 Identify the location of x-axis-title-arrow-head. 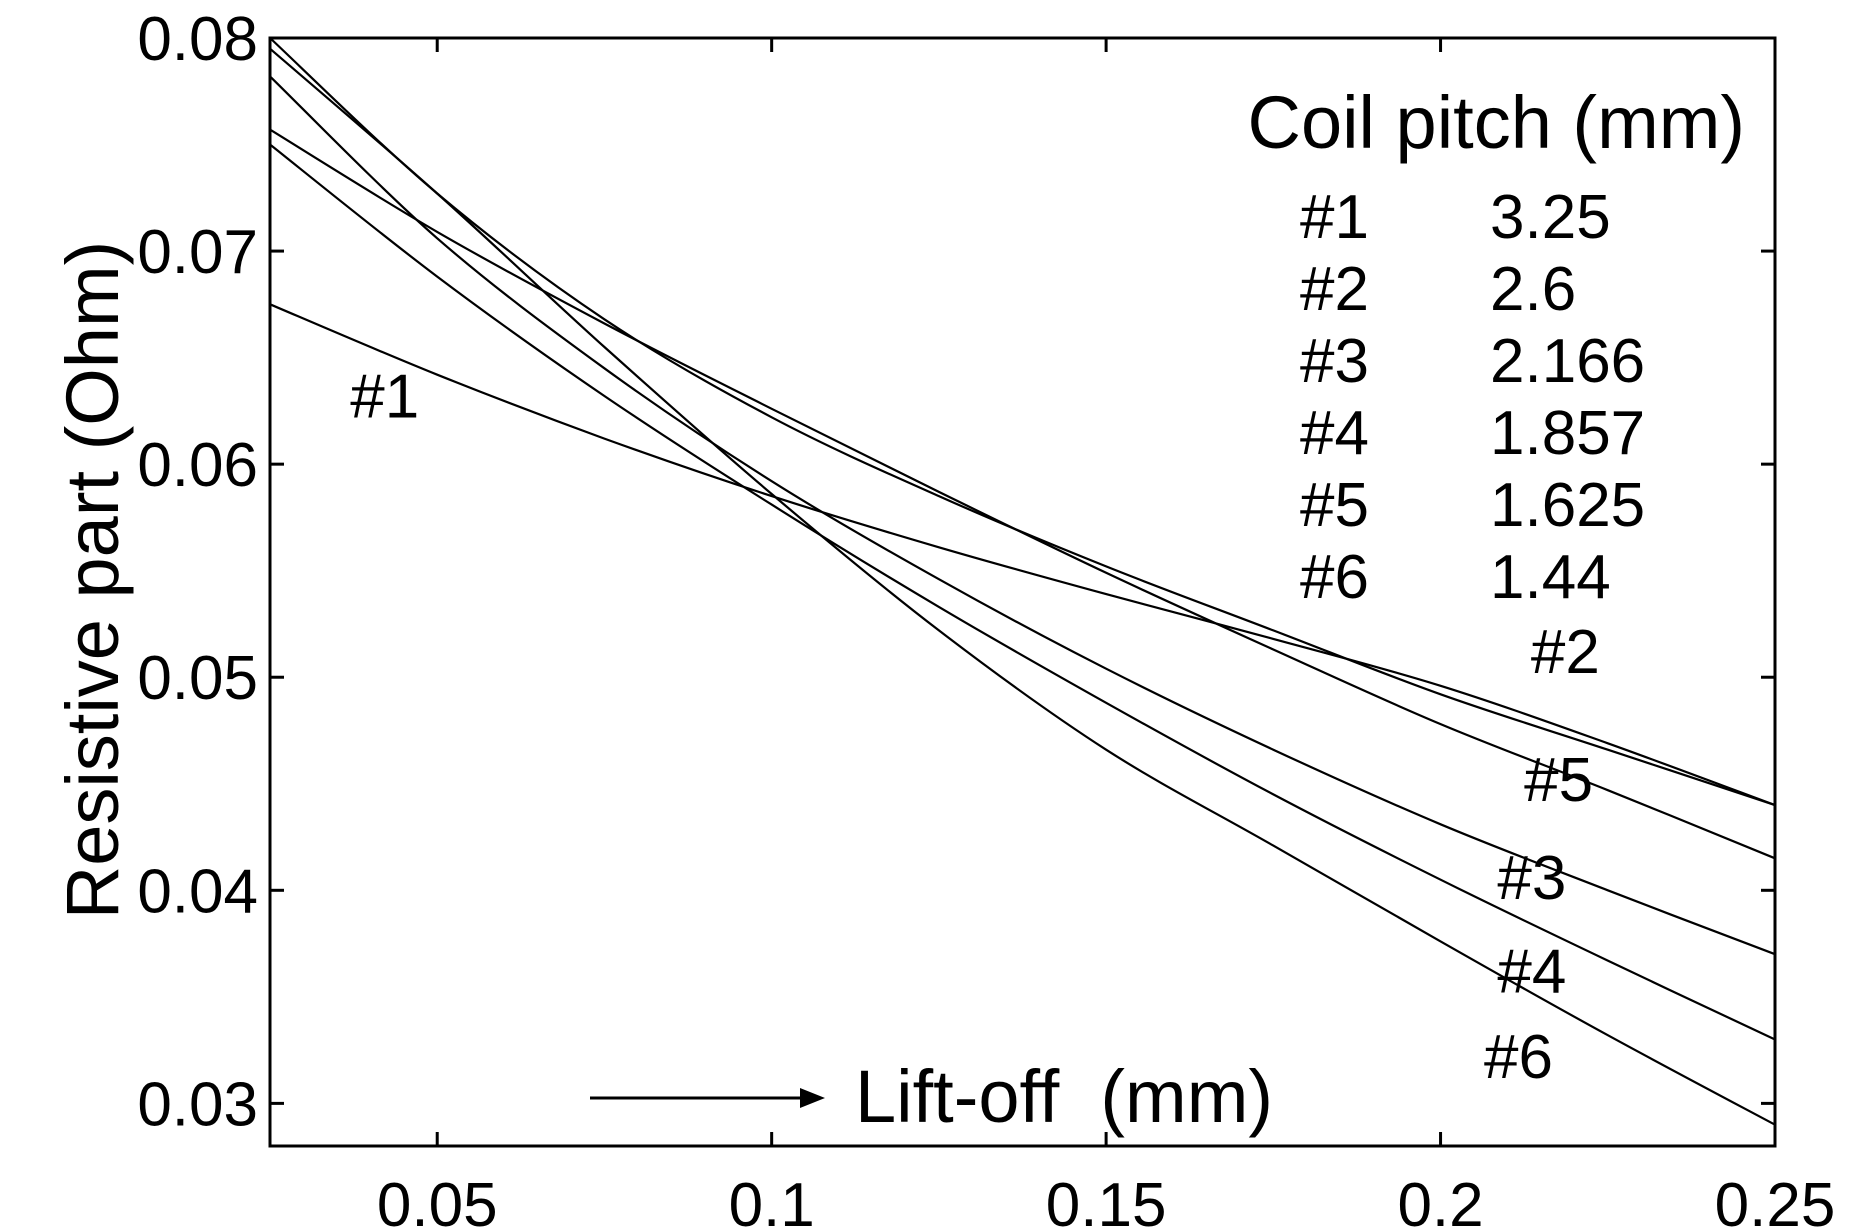
(812, 1098).